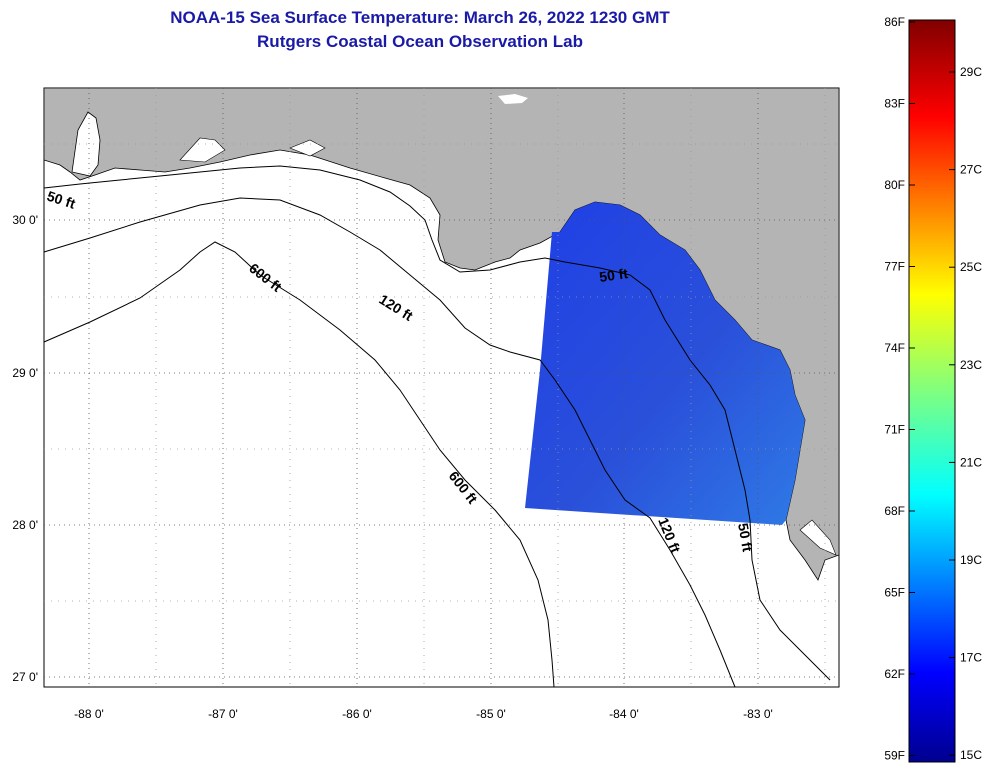 This screenshot has width=992, height=770. Describe the element at coordinates (971, 462) in the screenshot. I see `colorbar-c-label: 21C` at that location.